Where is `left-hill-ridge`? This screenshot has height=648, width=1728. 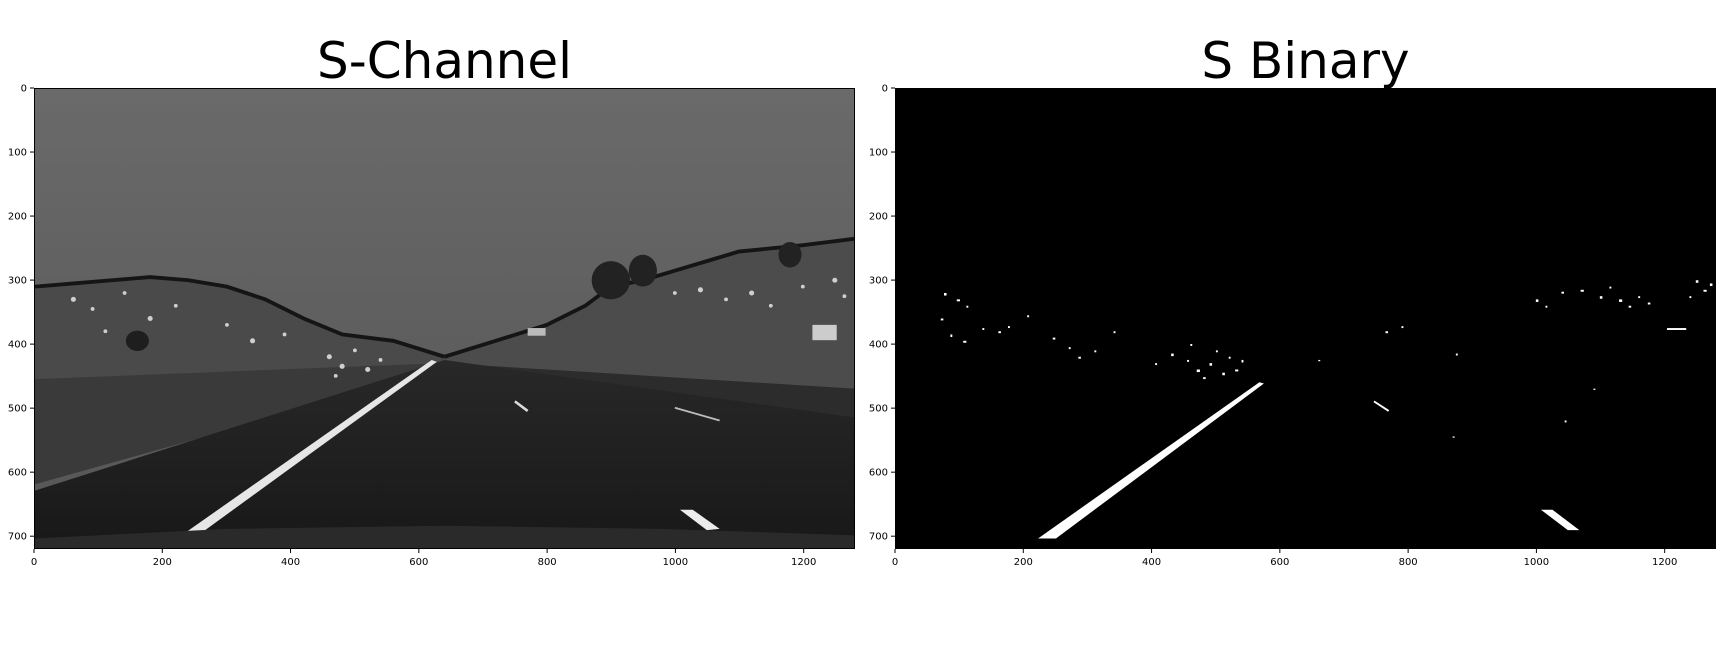
left-hill-ridge is located at coordinates (240, 317).